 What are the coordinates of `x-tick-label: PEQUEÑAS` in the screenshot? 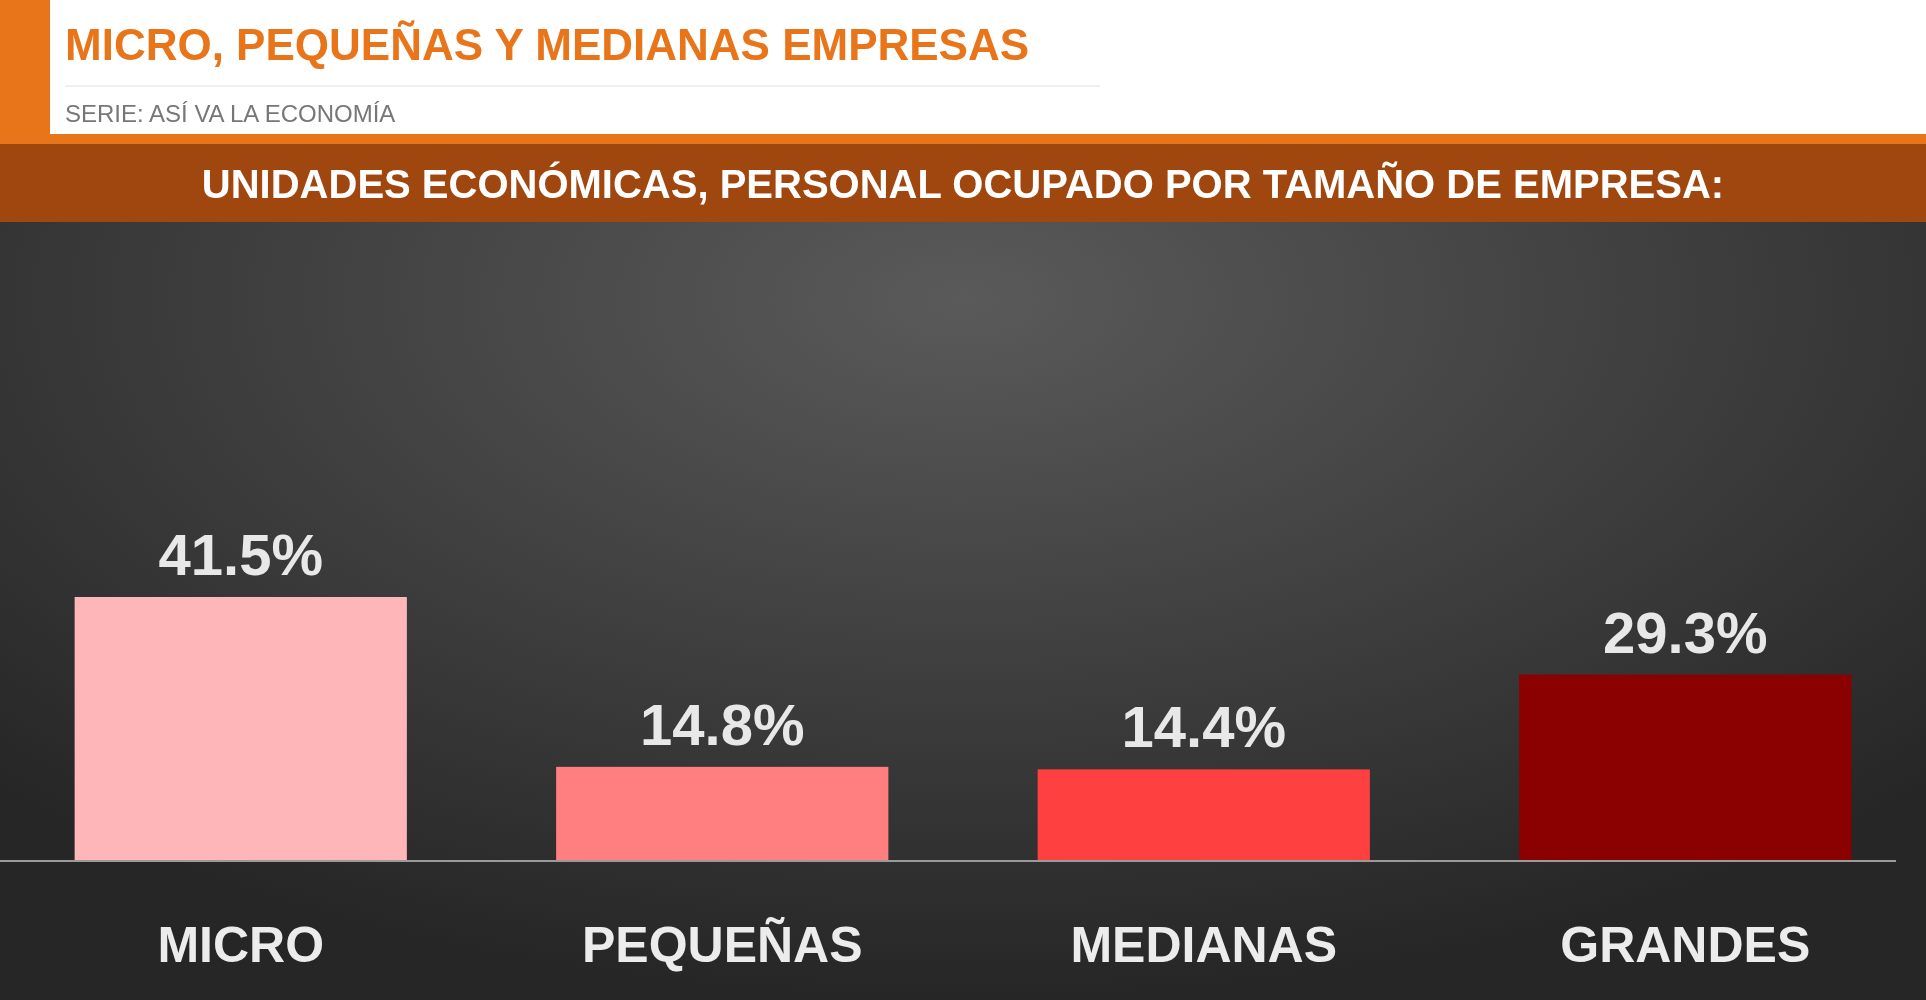 It's located at (722, 945).